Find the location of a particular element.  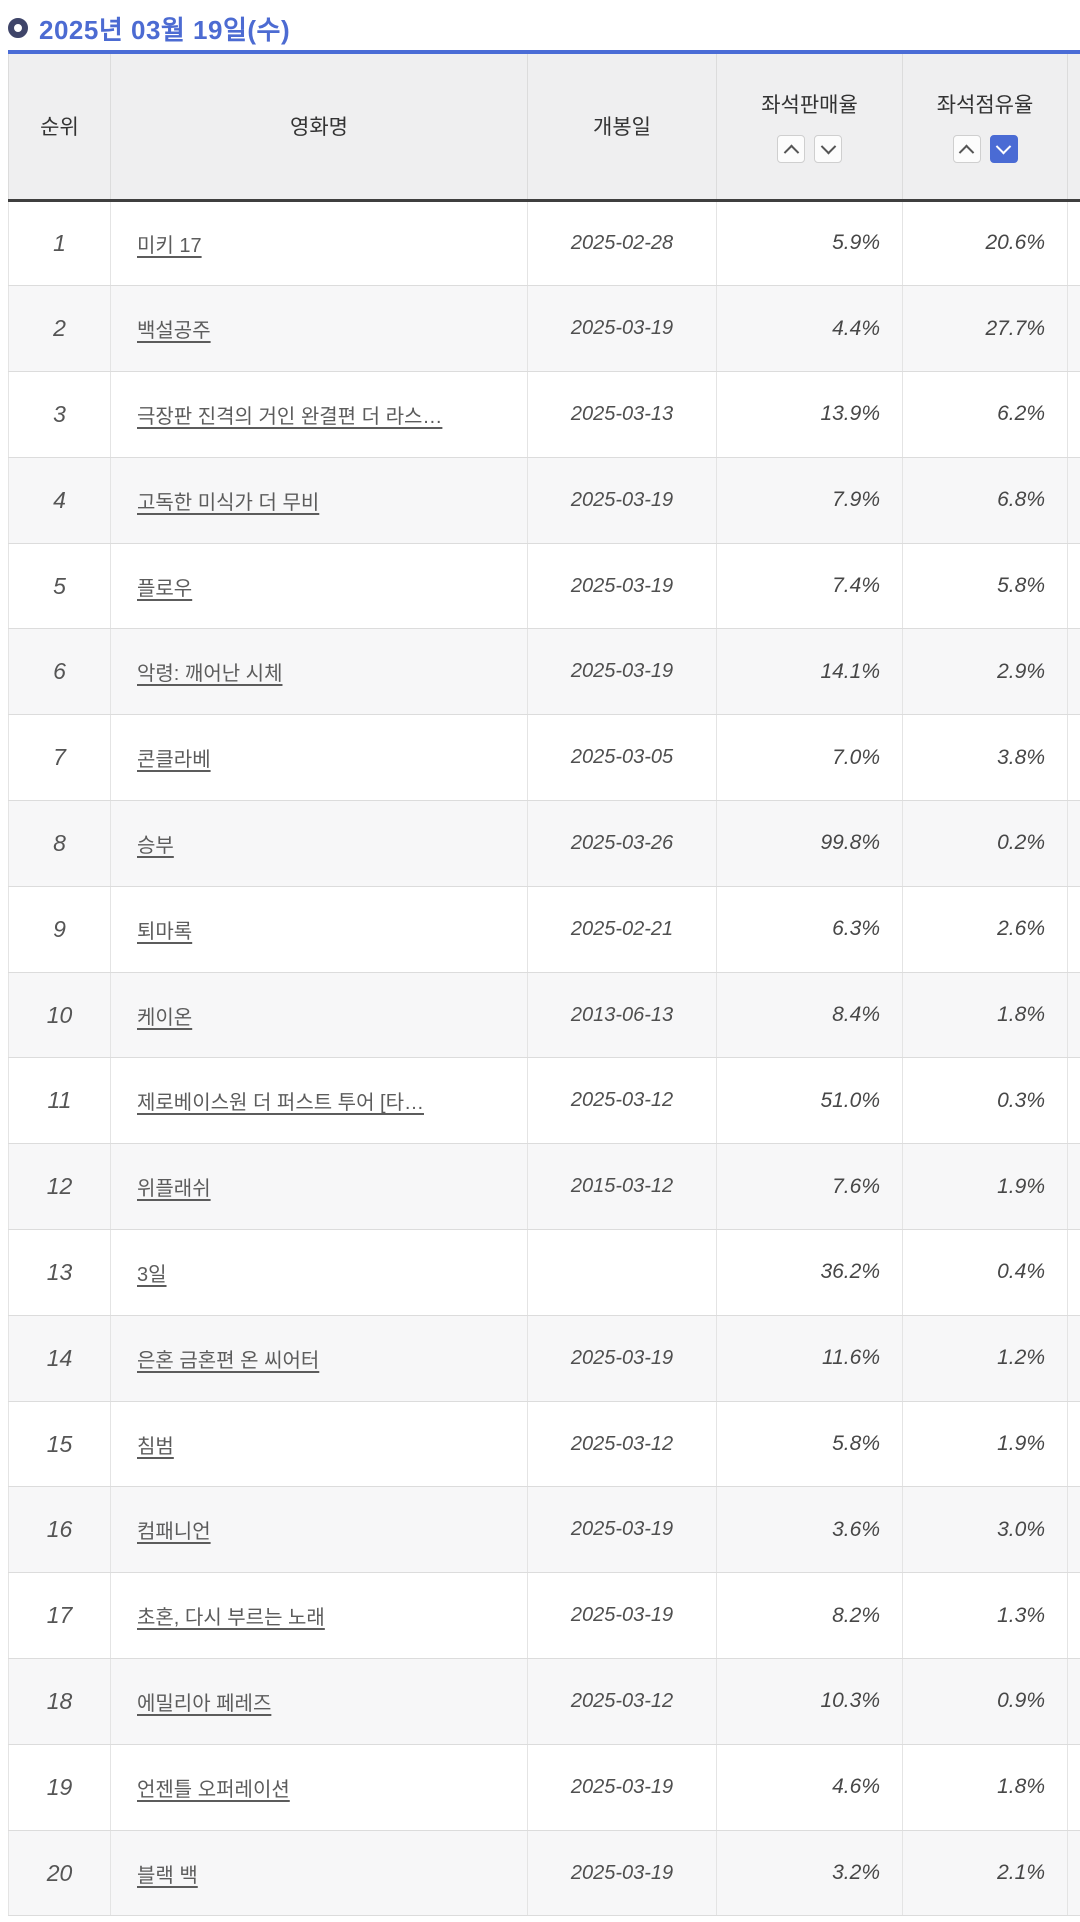

table-row: 5 플로우 2025-03-19 7.4% 5.8% is located at coordinates (544, 586).